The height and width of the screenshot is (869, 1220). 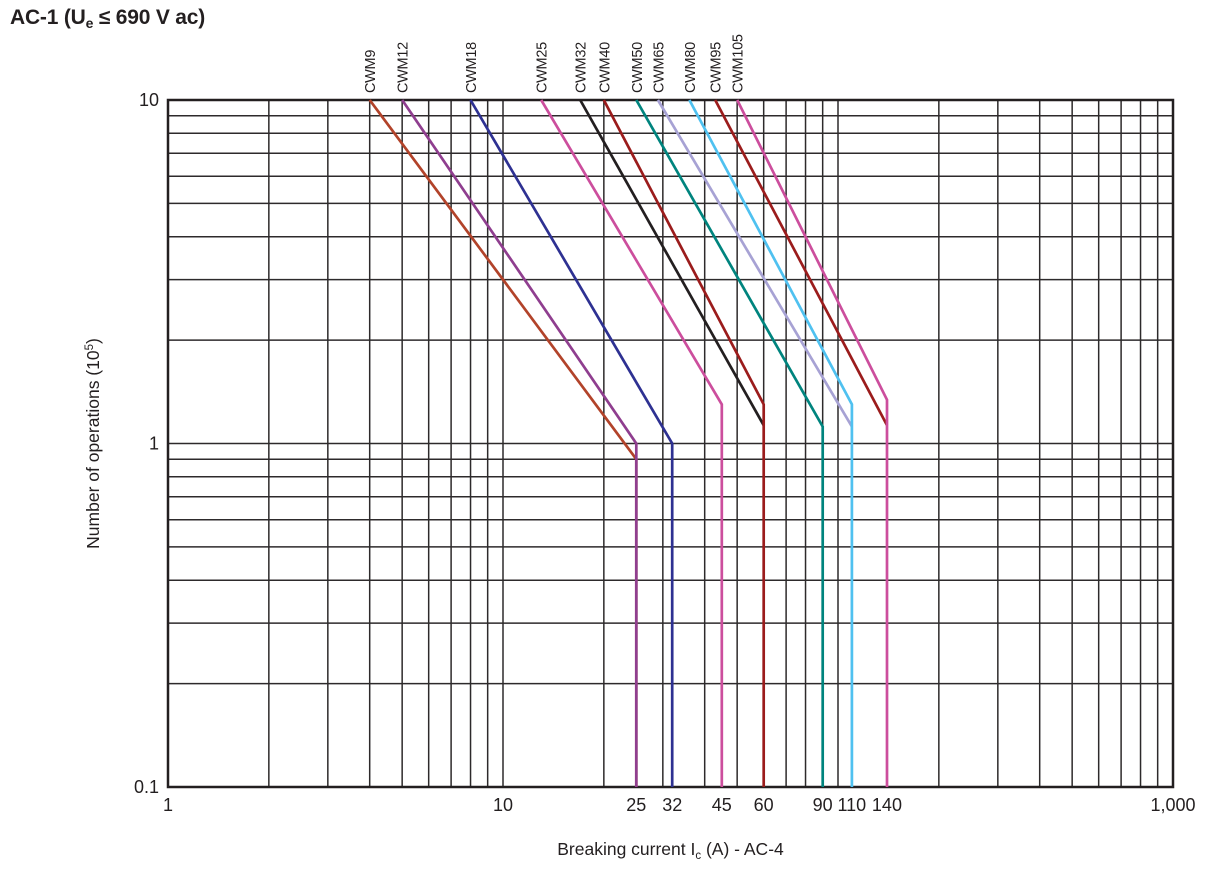 What do you see at coordinates (404, 67) in the screenshot?
I see `curve-label-CWM12: CWM12` at bounding box center [404, 67].